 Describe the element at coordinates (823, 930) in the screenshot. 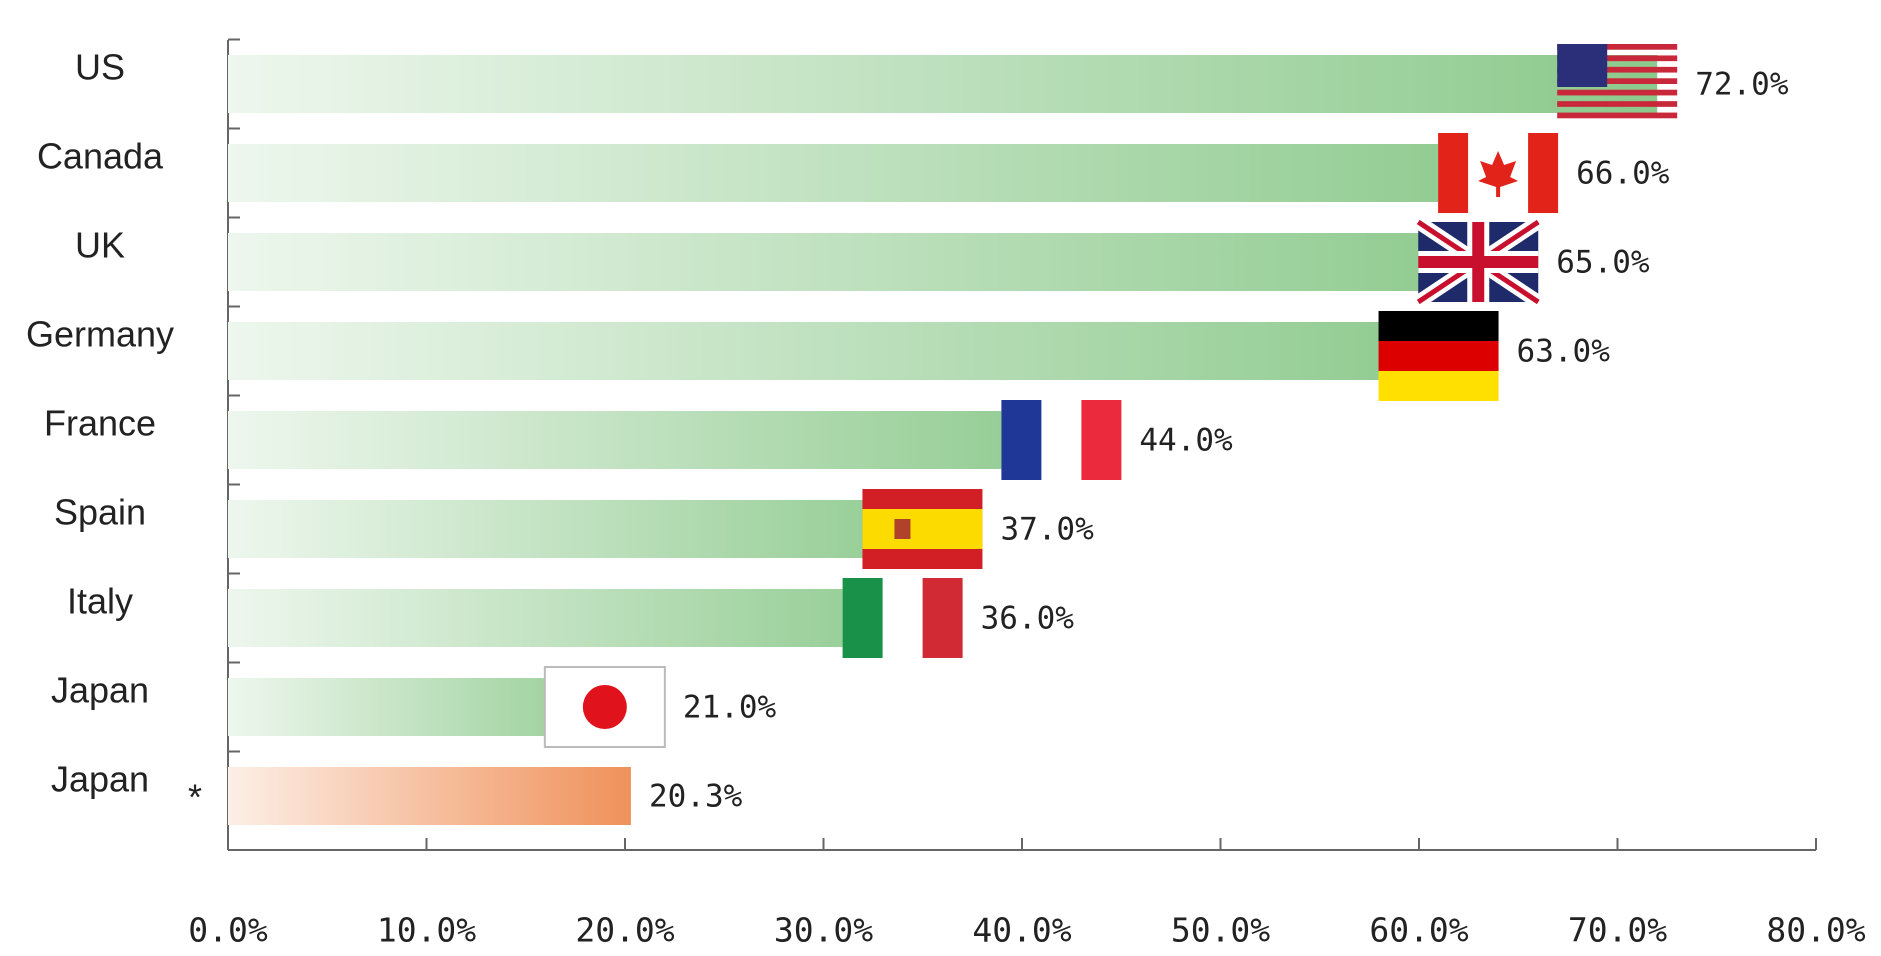

I see `x-tick-label: 30.0%` at that location.